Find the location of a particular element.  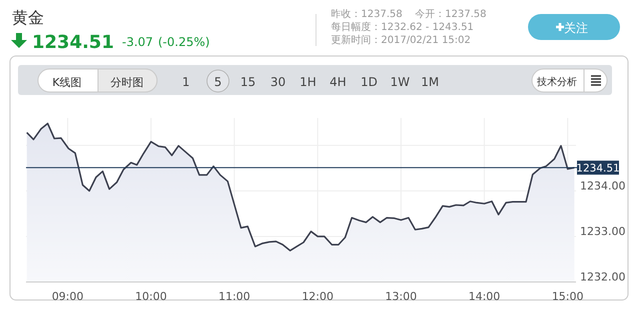

chart-title: 黄金 is located at coordinates (28, 17).